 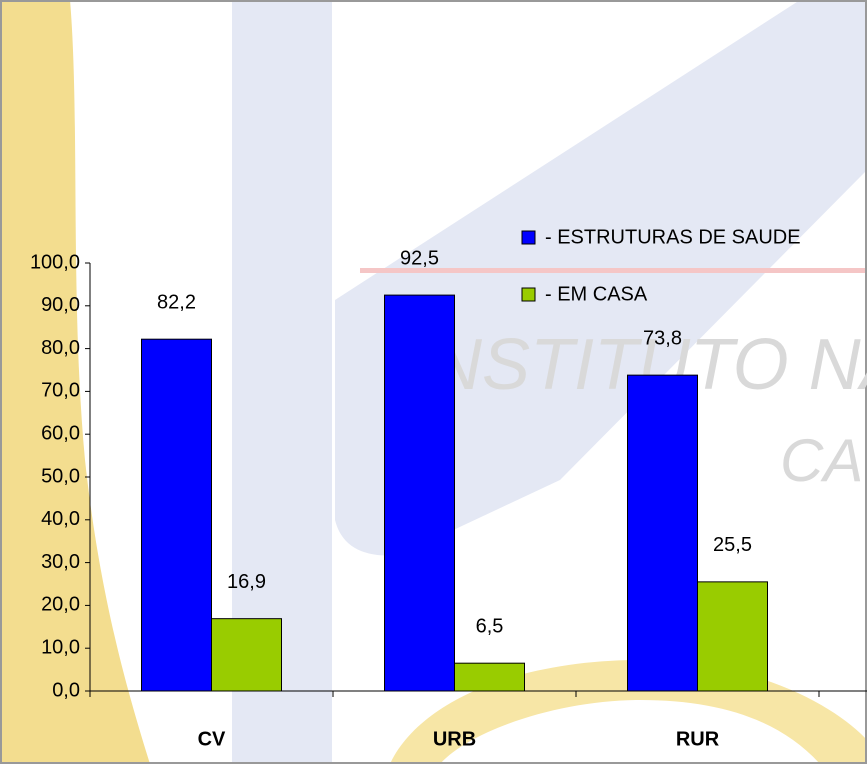 I want to click on value-label: 92,5, so click(x=419, y=258).